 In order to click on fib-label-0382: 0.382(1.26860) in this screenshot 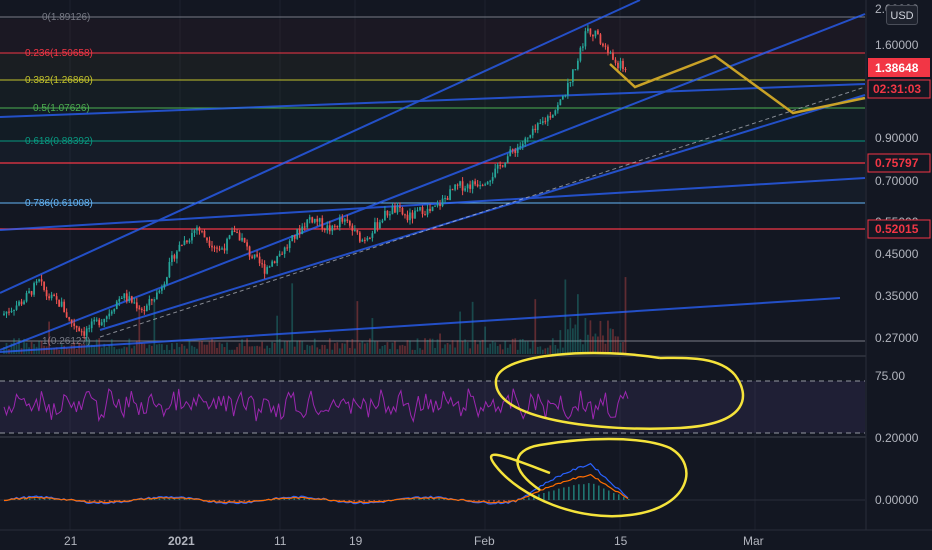, I will do `click(59, 80)`.